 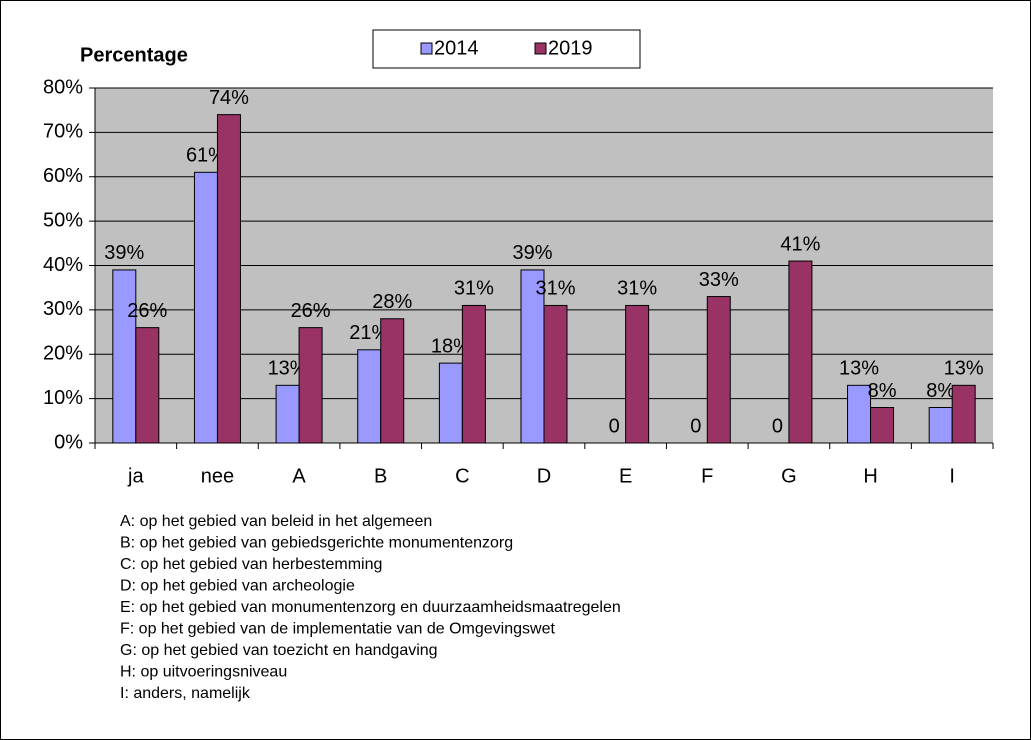 What do you see at coordinates (506, 49) in the screenshot?
I see `legend` at bounding box center [506, 49].